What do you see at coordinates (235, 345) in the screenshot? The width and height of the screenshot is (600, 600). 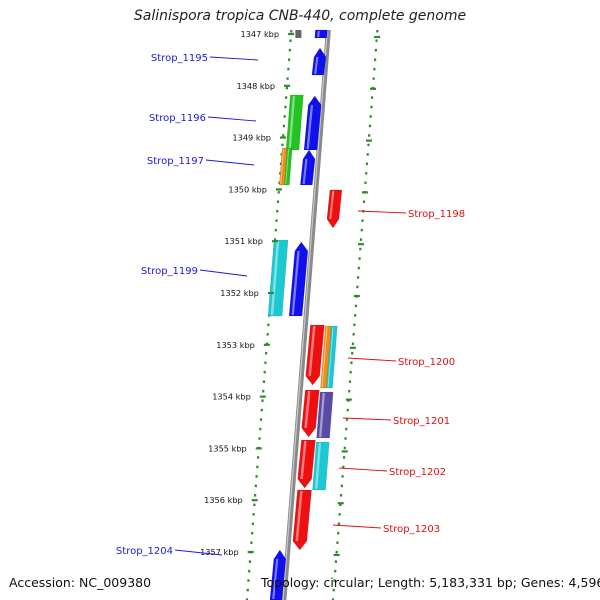 I see `kbp-tick-label-1353: 1353 kbp` at bounding box center [235, 345].